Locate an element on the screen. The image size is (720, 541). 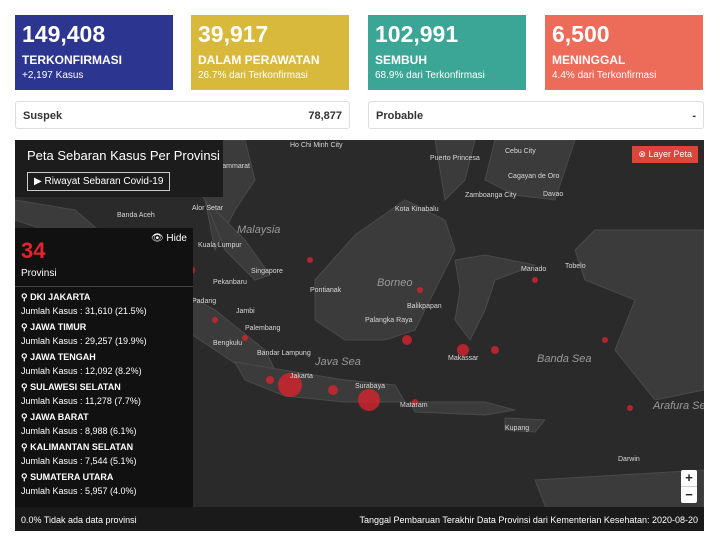
place-label: Padang is located at coordinates (204, 301).